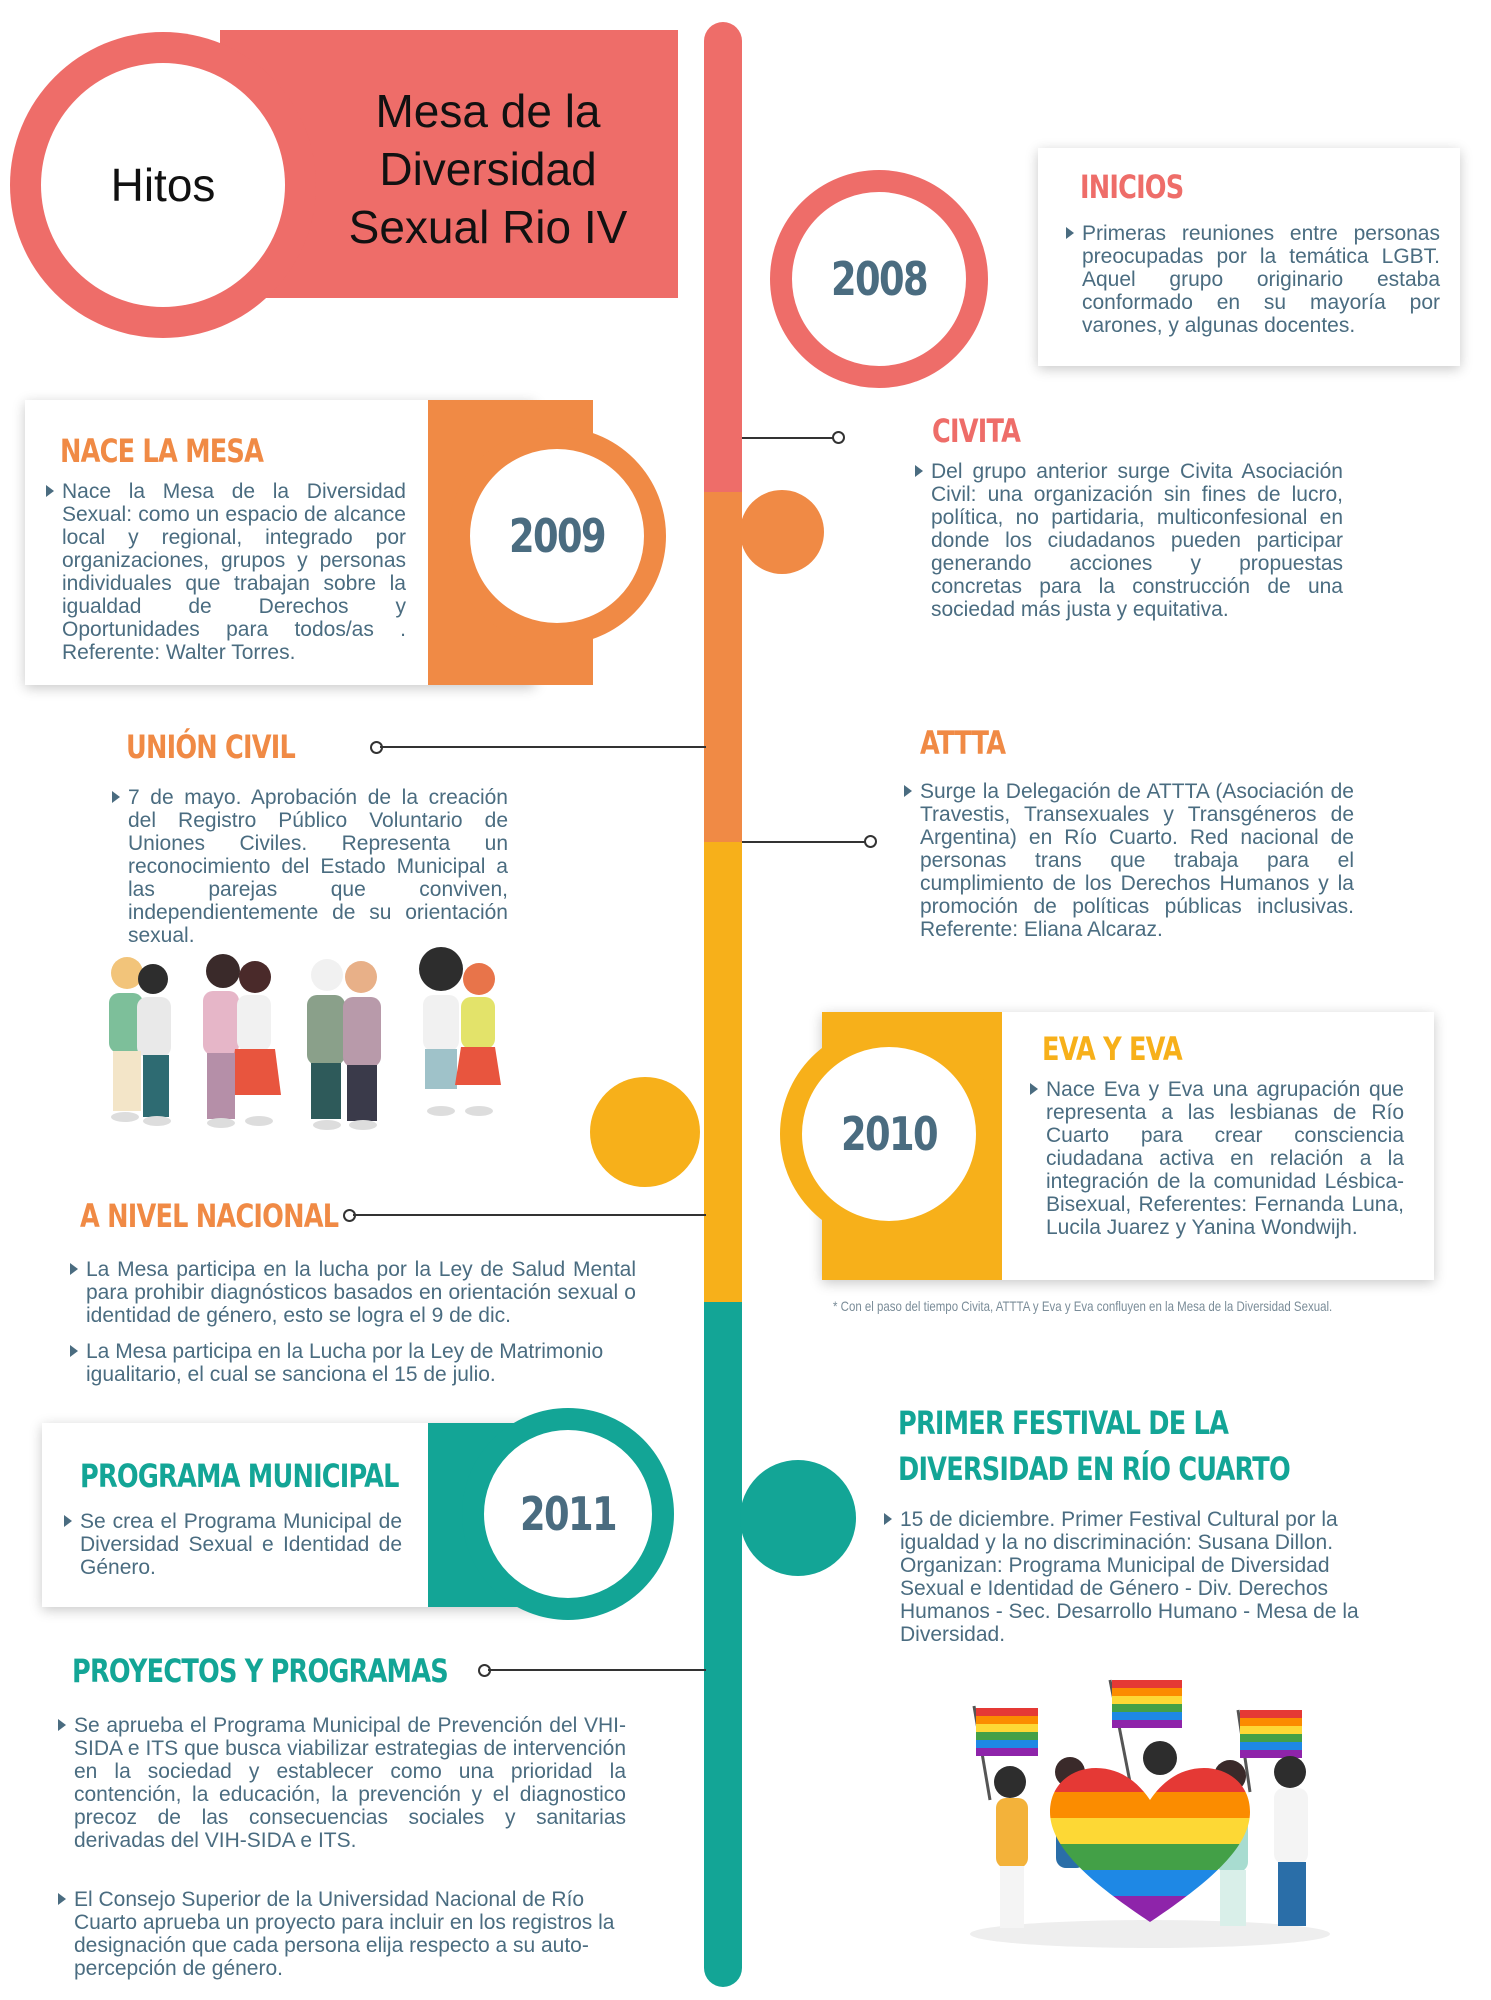 Image resolution: width=1491 pixels, height=2000 pixels. I want to click on year-2011-circle: 2011, so click(568, 1514).